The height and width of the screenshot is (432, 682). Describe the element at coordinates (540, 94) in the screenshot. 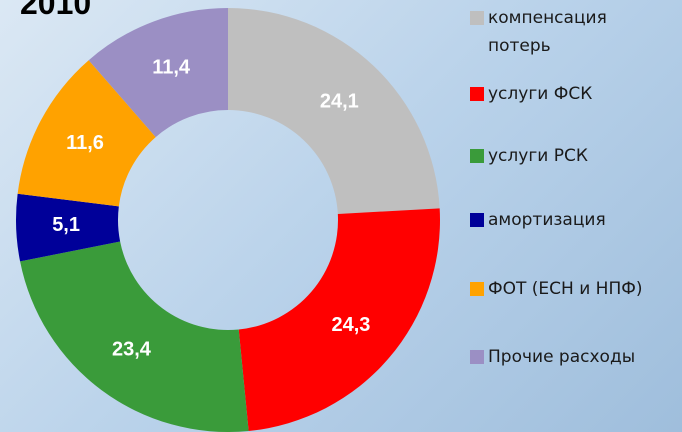

I see `legend-label: услуги ФСК` at that location.